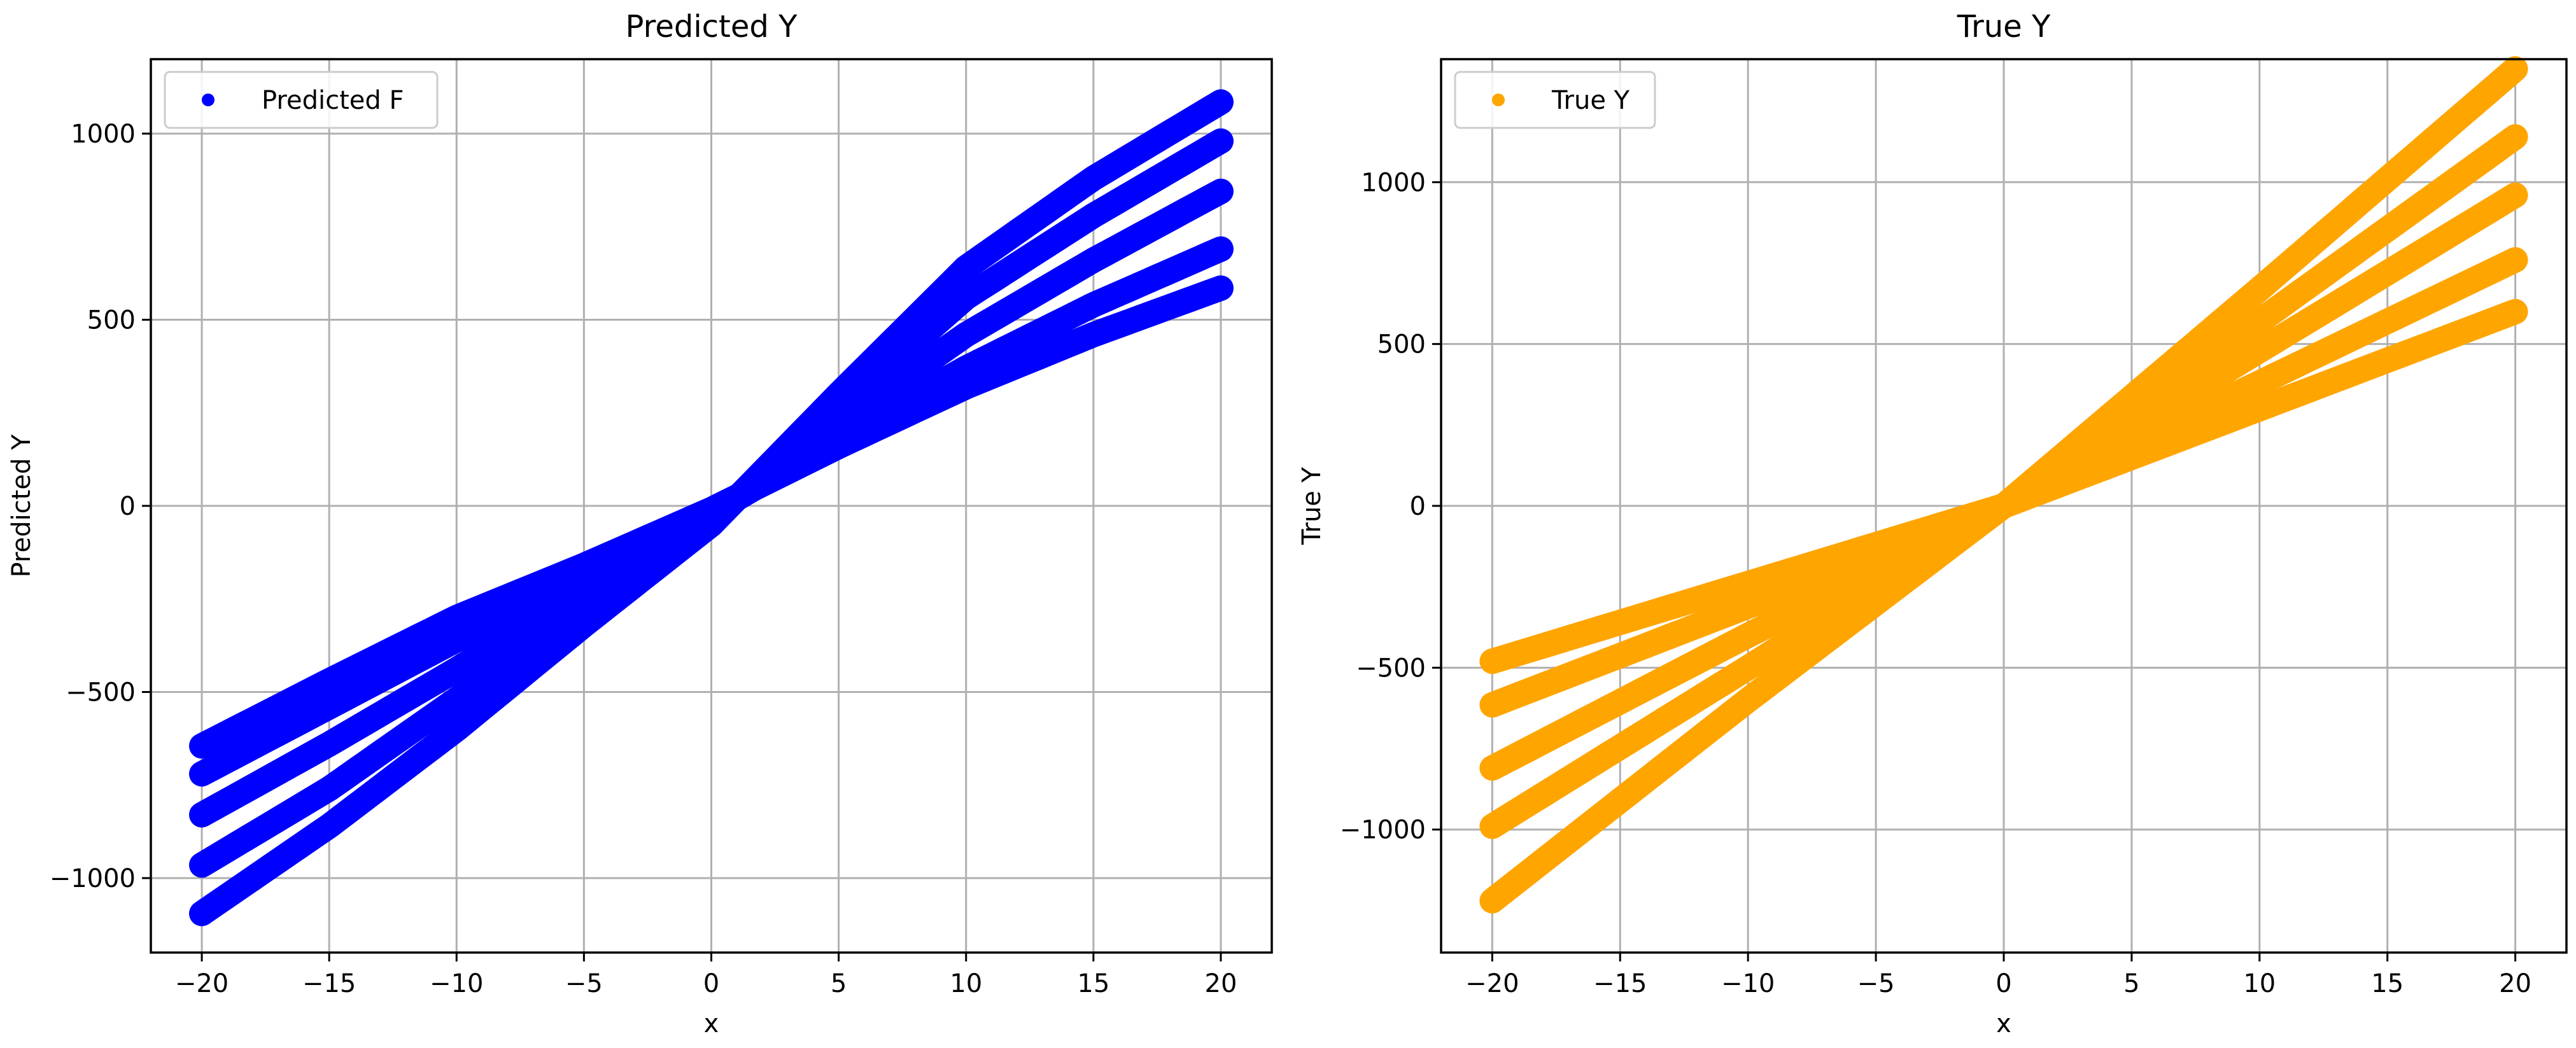  Describe the element at coordinates (1591, 100) in the screenshot. I see `legend-label: True Y` at that location.